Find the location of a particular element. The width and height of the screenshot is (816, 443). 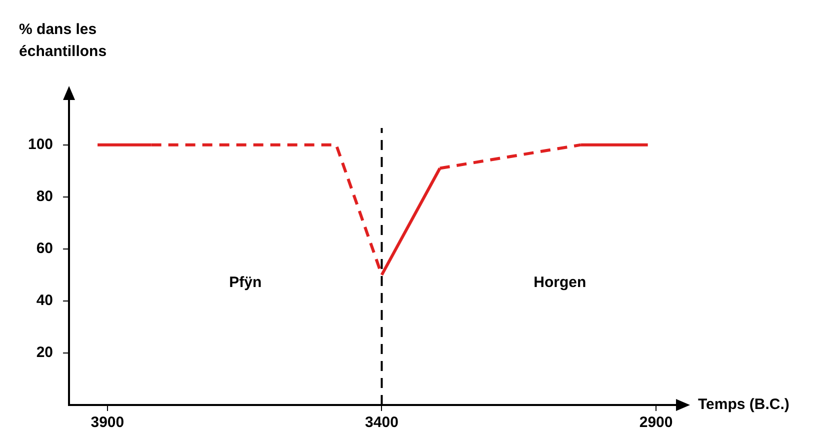

y-axis-title: % dans les échantillons is located at coordinates (63, 40).